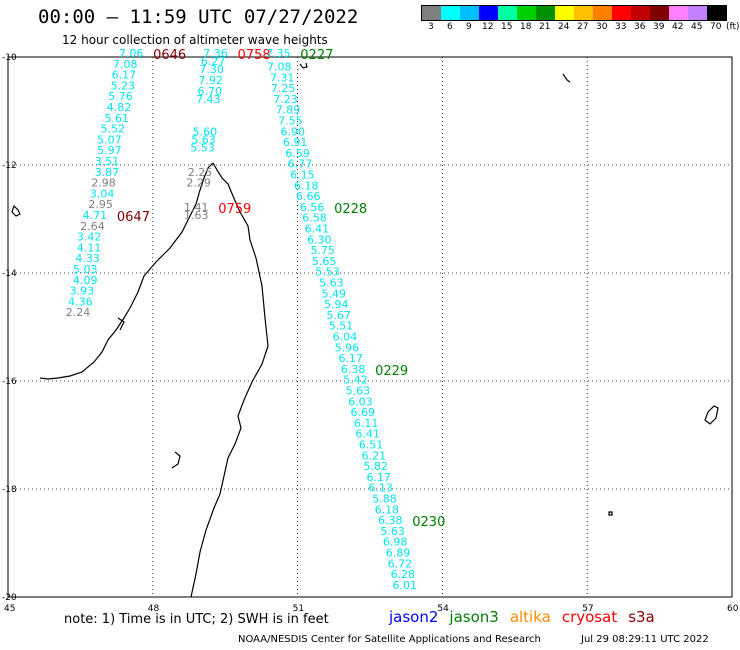 The image size is (740, 650). What do you see at coordinates (345, 337) in the screenshot?
I see `swh-value: 6.04` at bounding box center [345, 337].